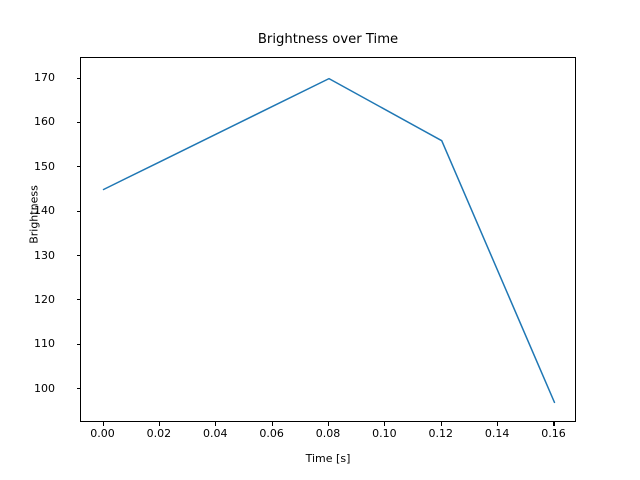  What do you see at coordinates (44, 344) in the screenshot?
I see `y-tick-label: 110` at bounding box center [44, 344].